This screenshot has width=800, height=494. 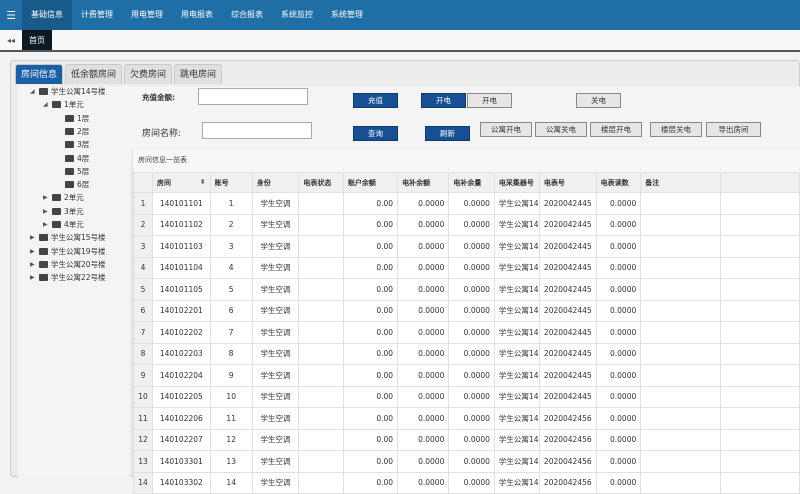 What do you see at coordinates (275, 224) in the screenshot?
I see `table-cell: 学生空调` at bounding box center [275, 224].